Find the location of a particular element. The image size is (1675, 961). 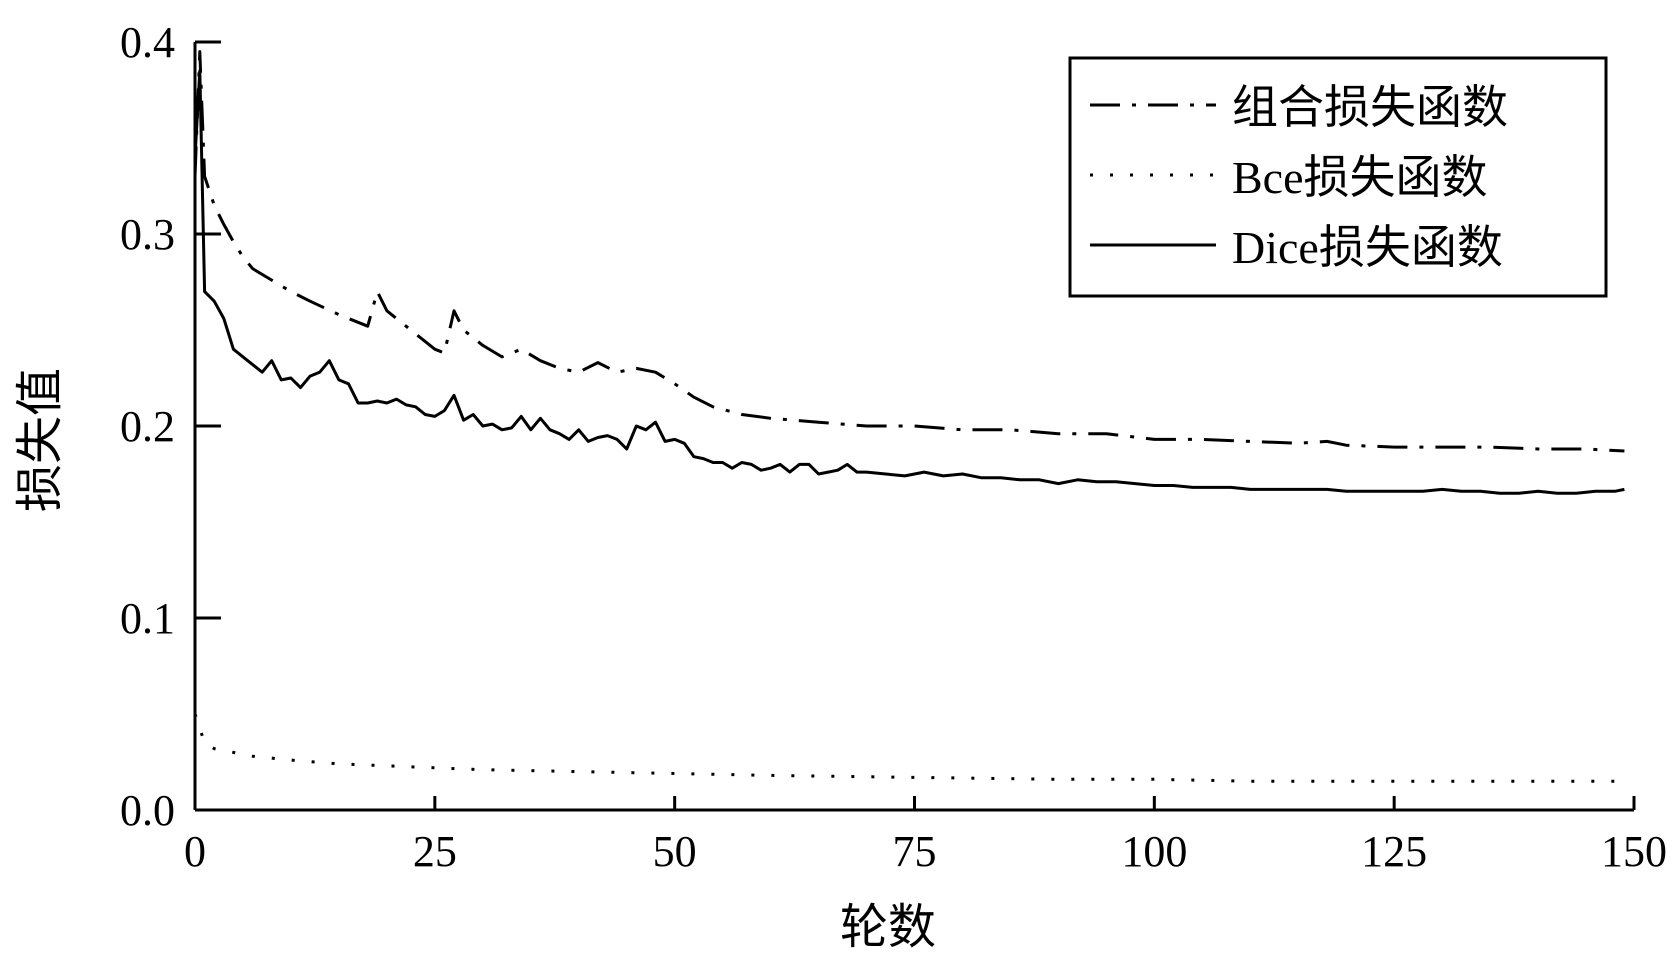

legend-box is located at coordinates (1338, 177).